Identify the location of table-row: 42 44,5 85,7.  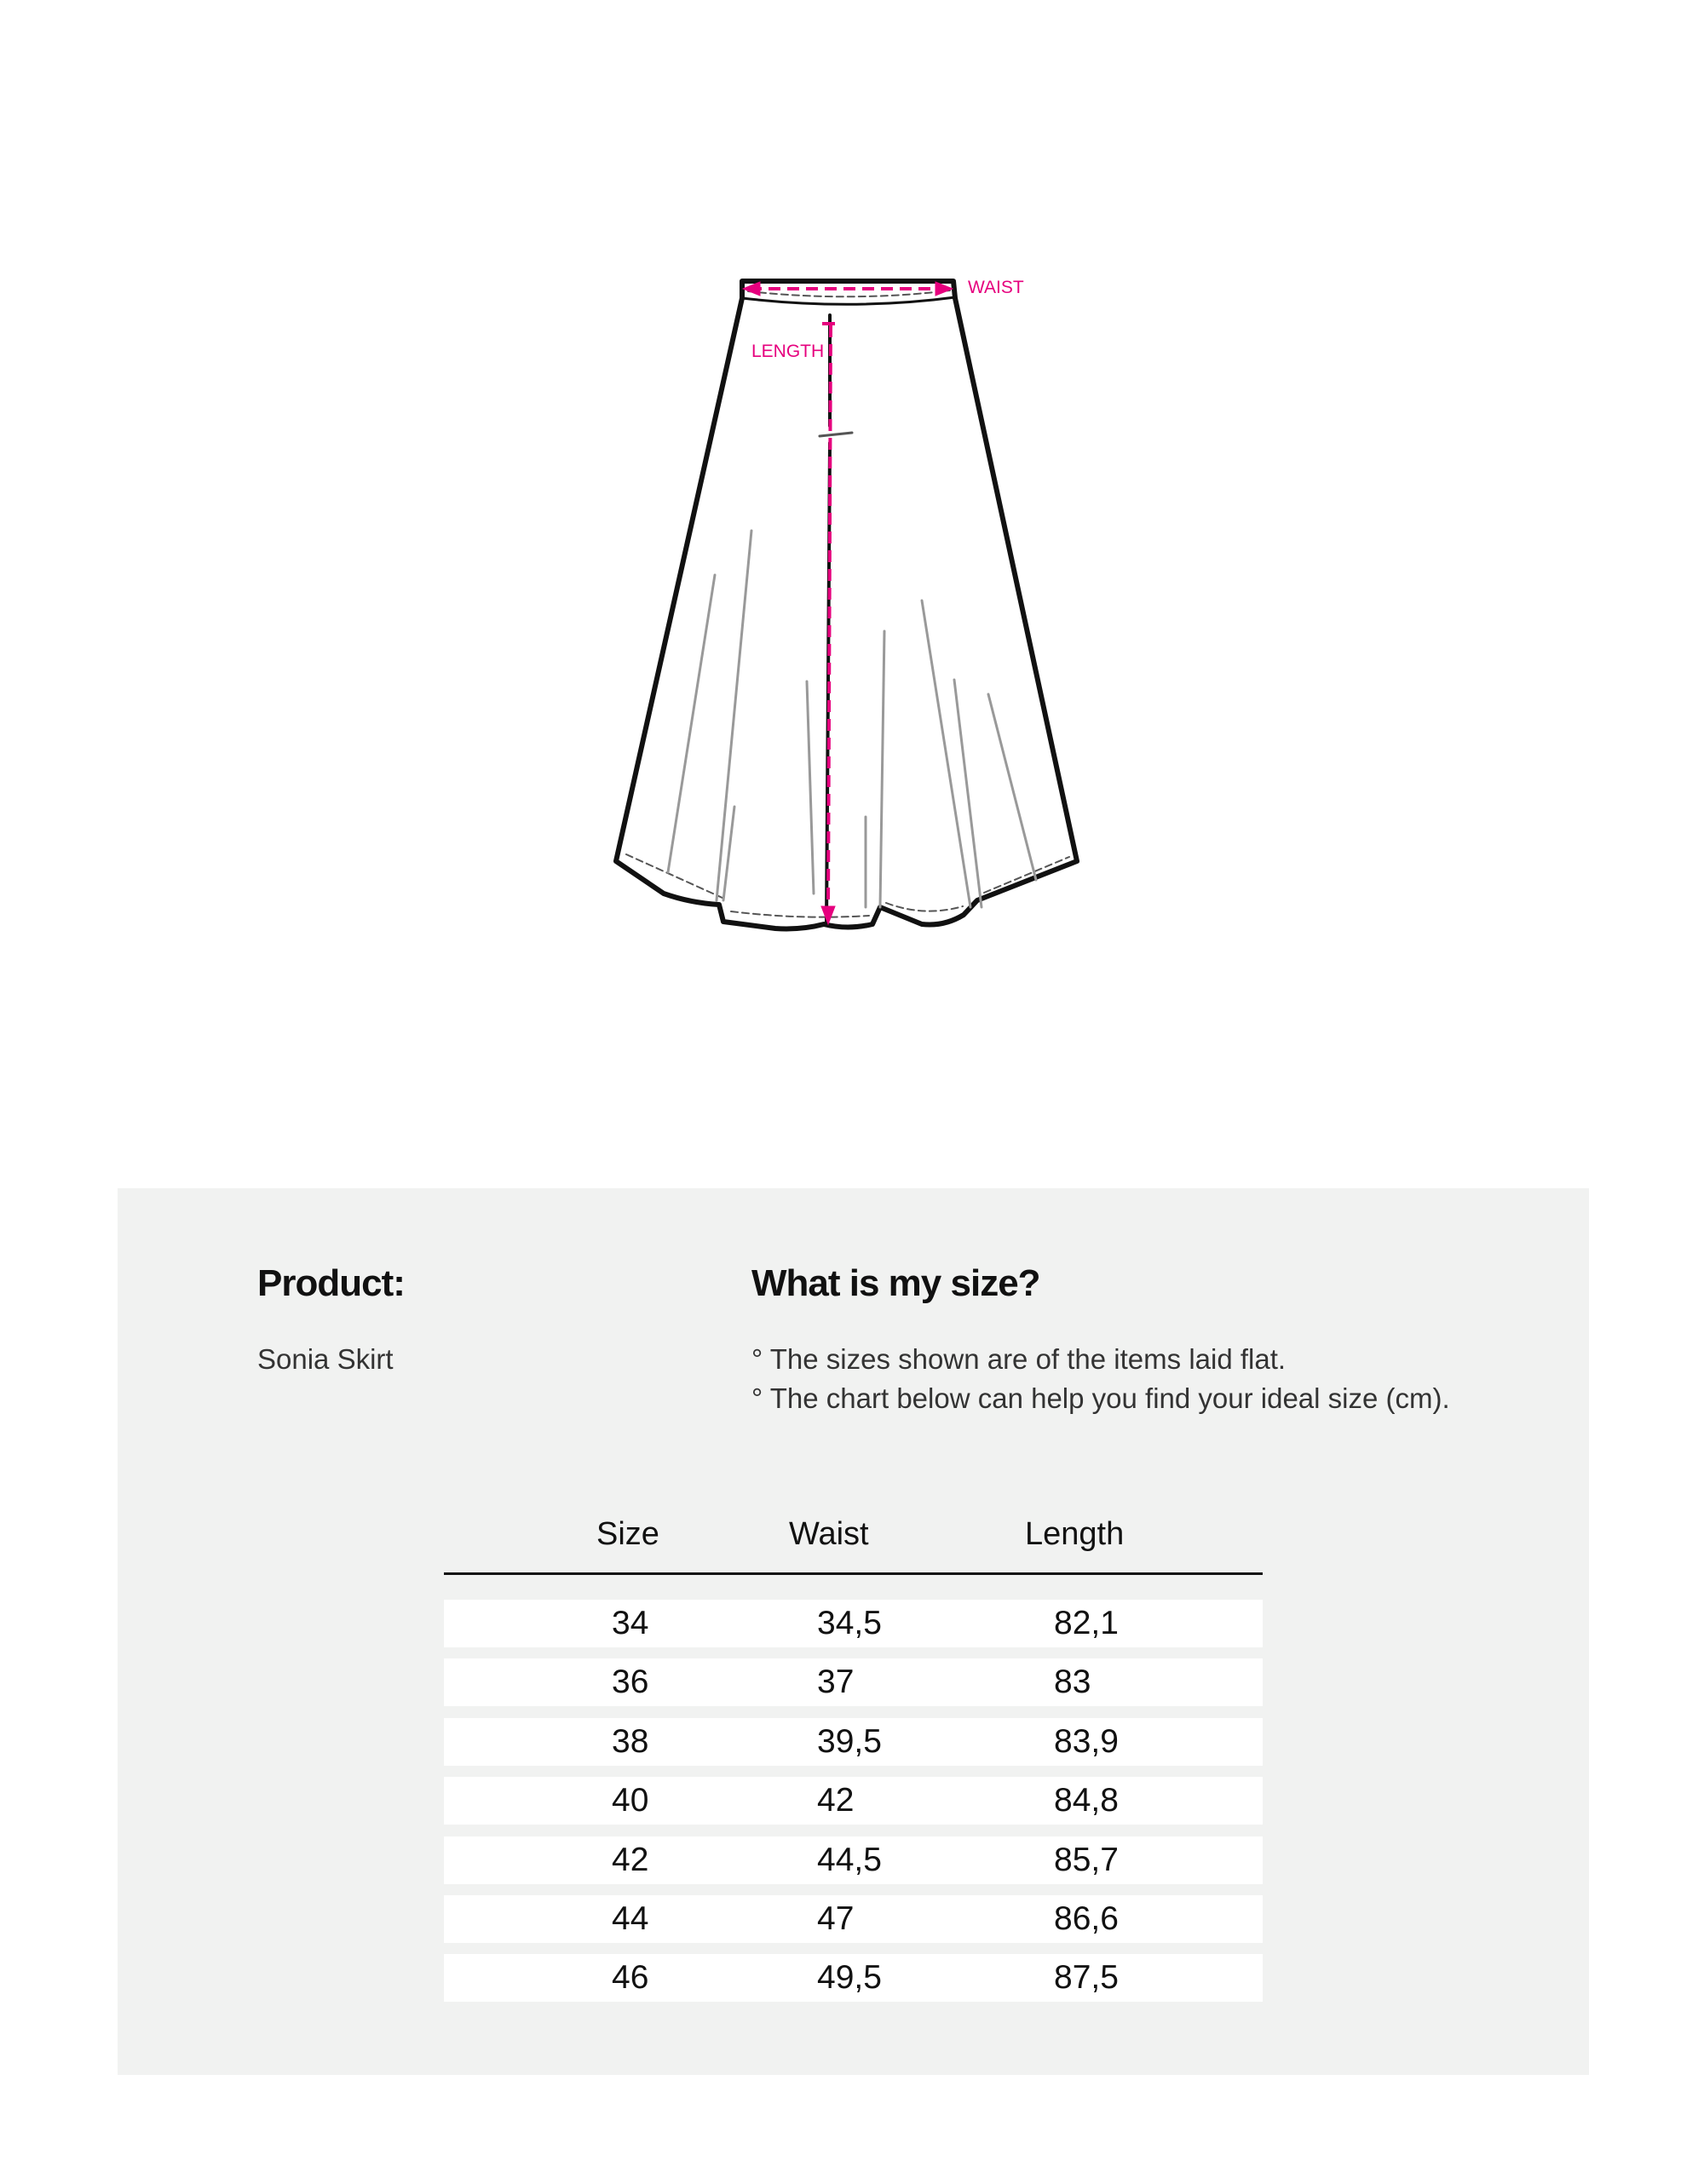
(853, 1860).